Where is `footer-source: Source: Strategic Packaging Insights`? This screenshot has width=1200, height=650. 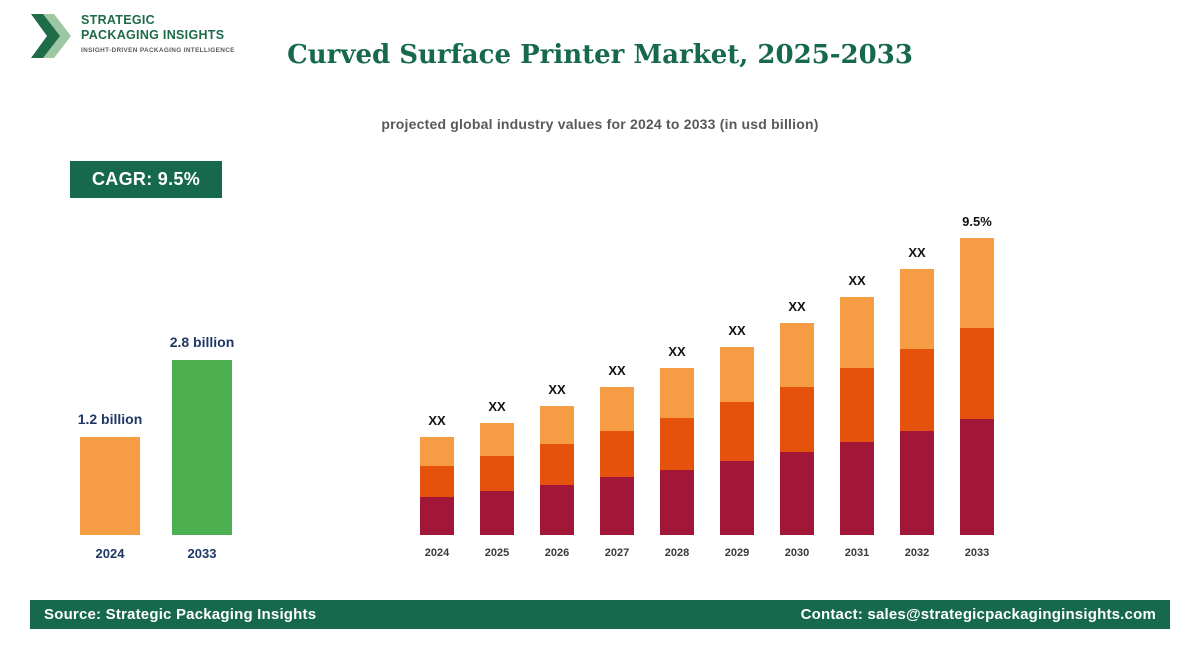
footer-source: Source: Strategic Packaging Insights is located at coordinates (180, 614).